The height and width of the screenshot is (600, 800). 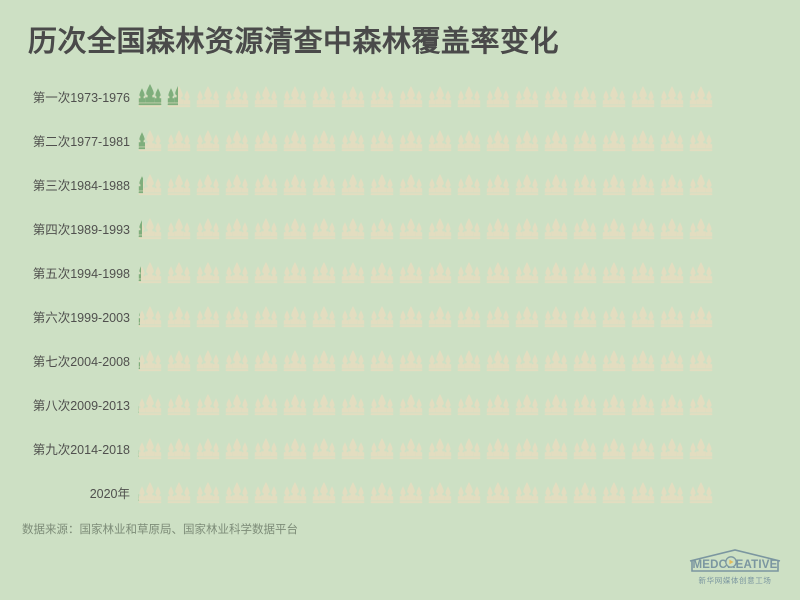 I want to click on row-label: 2020年, so click(x=109, y=493).